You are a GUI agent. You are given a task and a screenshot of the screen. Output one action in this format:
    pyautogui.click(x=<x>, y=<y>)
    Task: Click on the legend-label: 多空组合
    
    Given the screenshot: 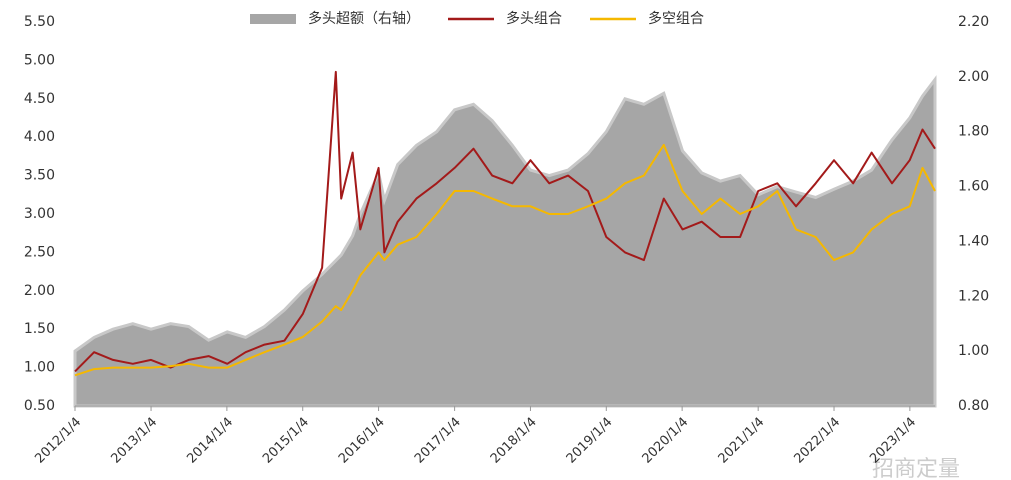 What is the action you would take?
    pyautogui.click(x=676, y=18)
    